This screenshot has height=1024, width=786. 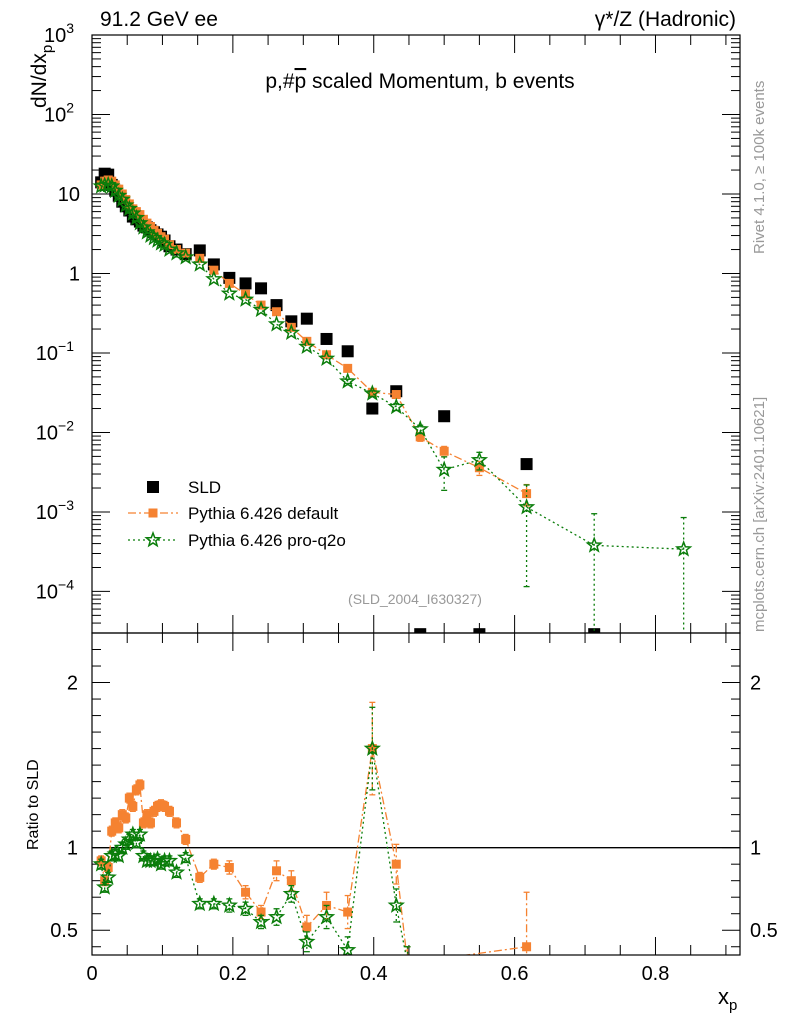 I want to click on header-process-label: γ*/Z (Hadronic), so click(x=665, y=19).